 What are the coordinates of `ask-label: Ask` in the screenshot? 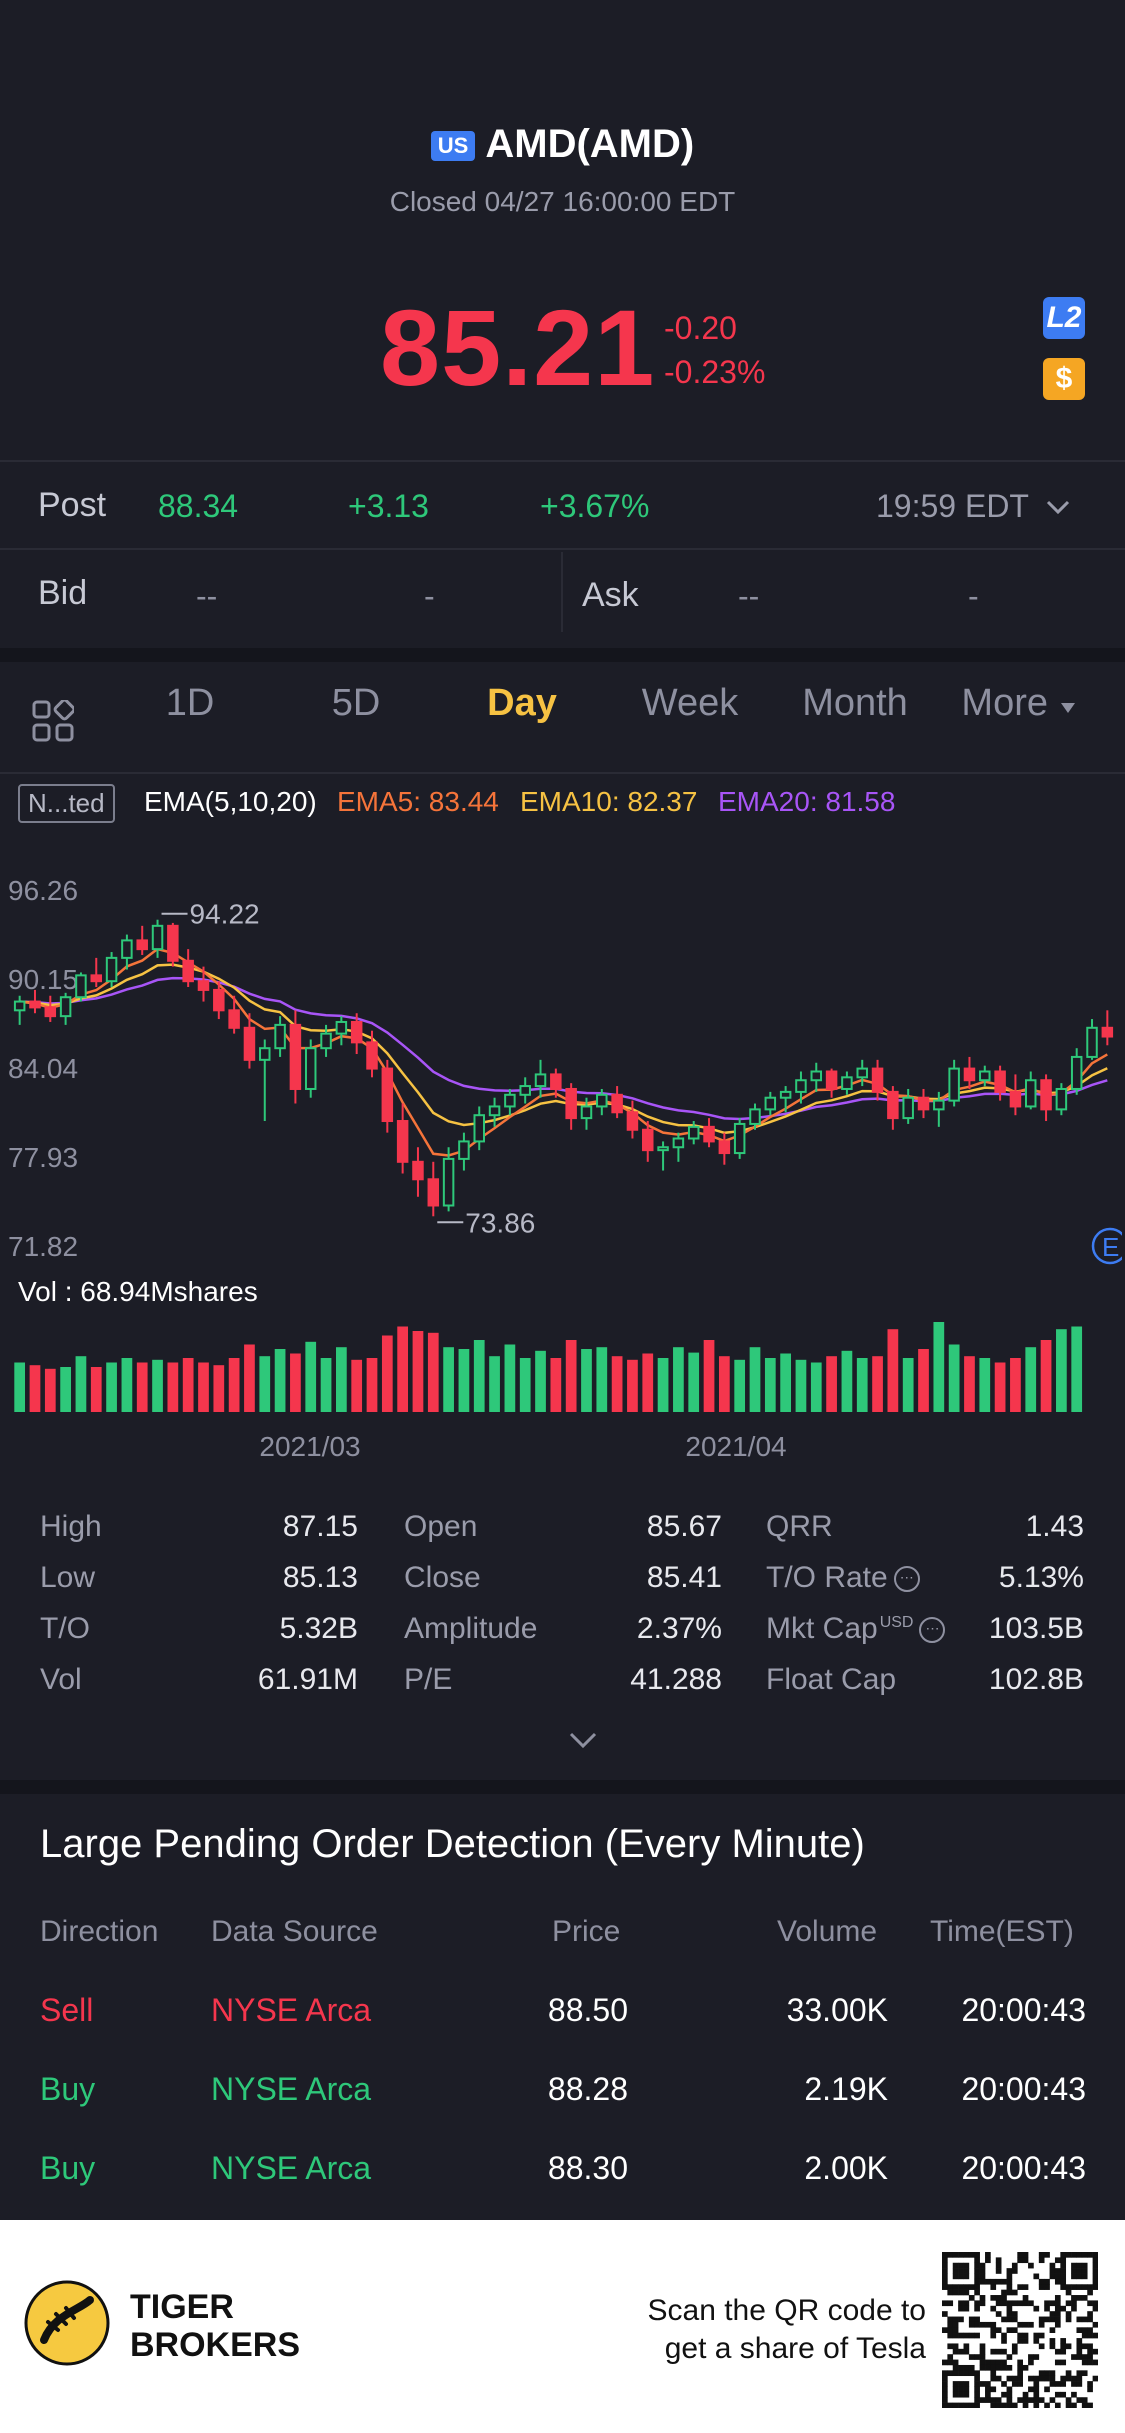 It's located at (610, 595).